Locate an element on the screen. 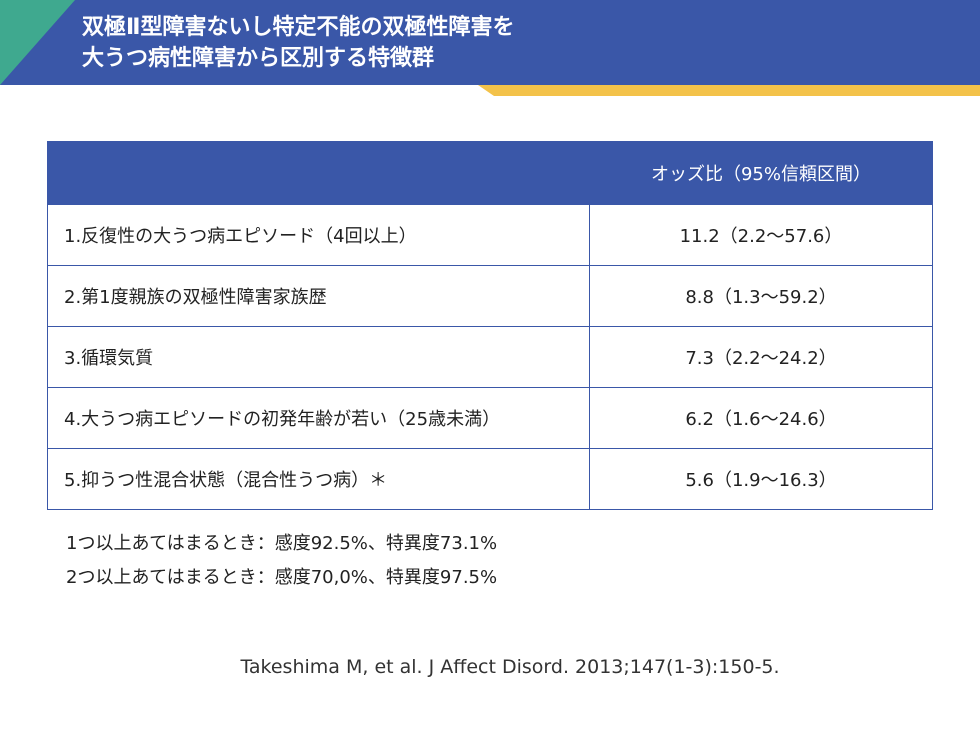  page-title-line-2: 大うつ病性障害から区別する特徴群 is located at coordinates (258, 58).